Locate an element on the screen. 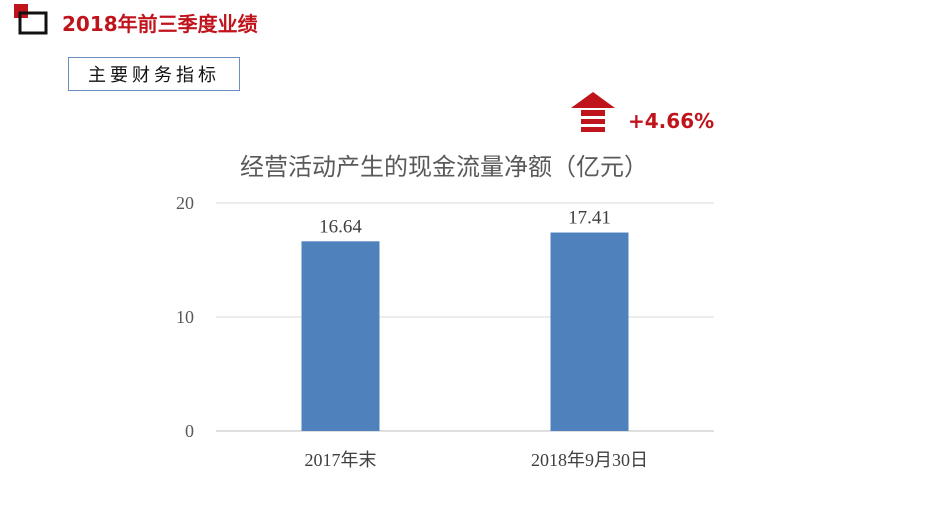  chart-title: 经营活动产生的现金流量净额（亿元） is located at coordinates (444, 167).